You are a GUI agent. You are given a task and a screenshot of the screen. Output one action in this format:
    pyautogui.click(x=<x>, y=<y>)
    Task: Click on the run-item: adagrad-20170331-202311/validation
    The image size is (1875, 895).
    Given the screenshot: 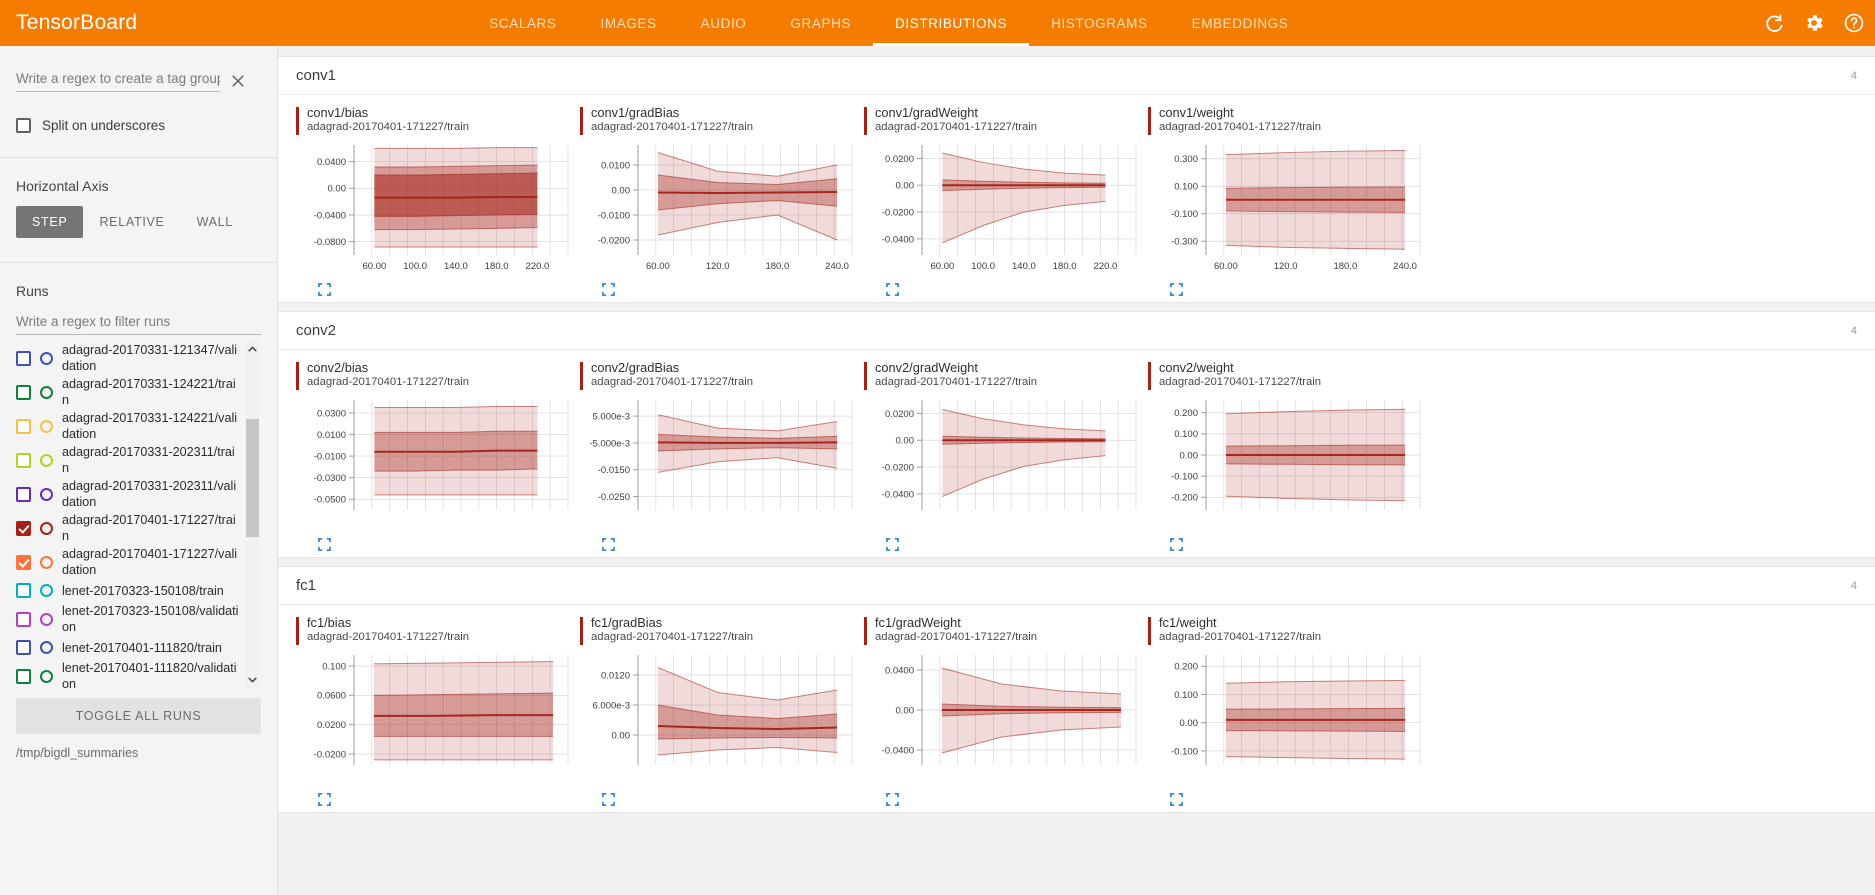 What is the action you would take?
    pyautogui.click(x=127, y=494)
    